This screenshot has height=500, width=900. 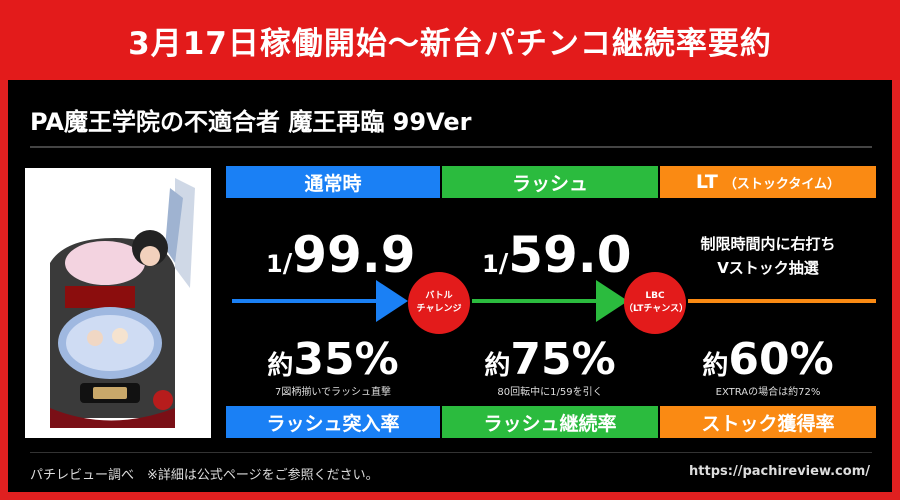 What do you see at coordinates (570, 255) in the screenshot?
I see `probability-denominator: 59.0` at bounding box center [570, 255].